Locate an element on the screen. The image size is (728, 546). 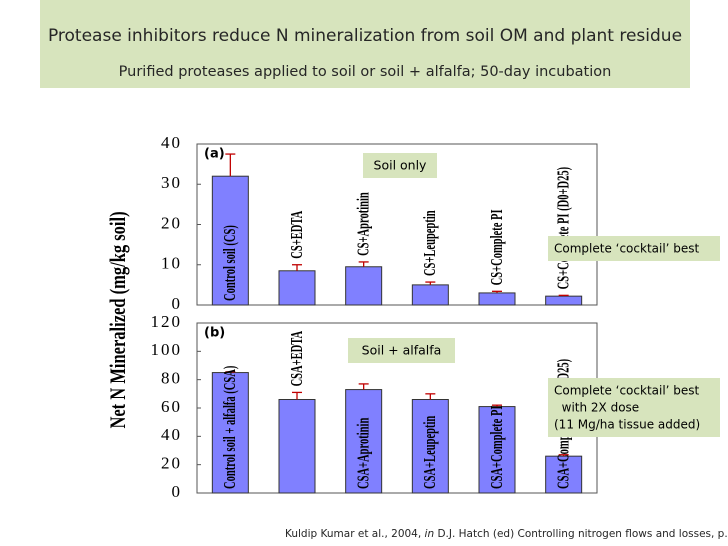
category-label: Control soil + alfalfa (CSA) is located at coordinates (230, 427).